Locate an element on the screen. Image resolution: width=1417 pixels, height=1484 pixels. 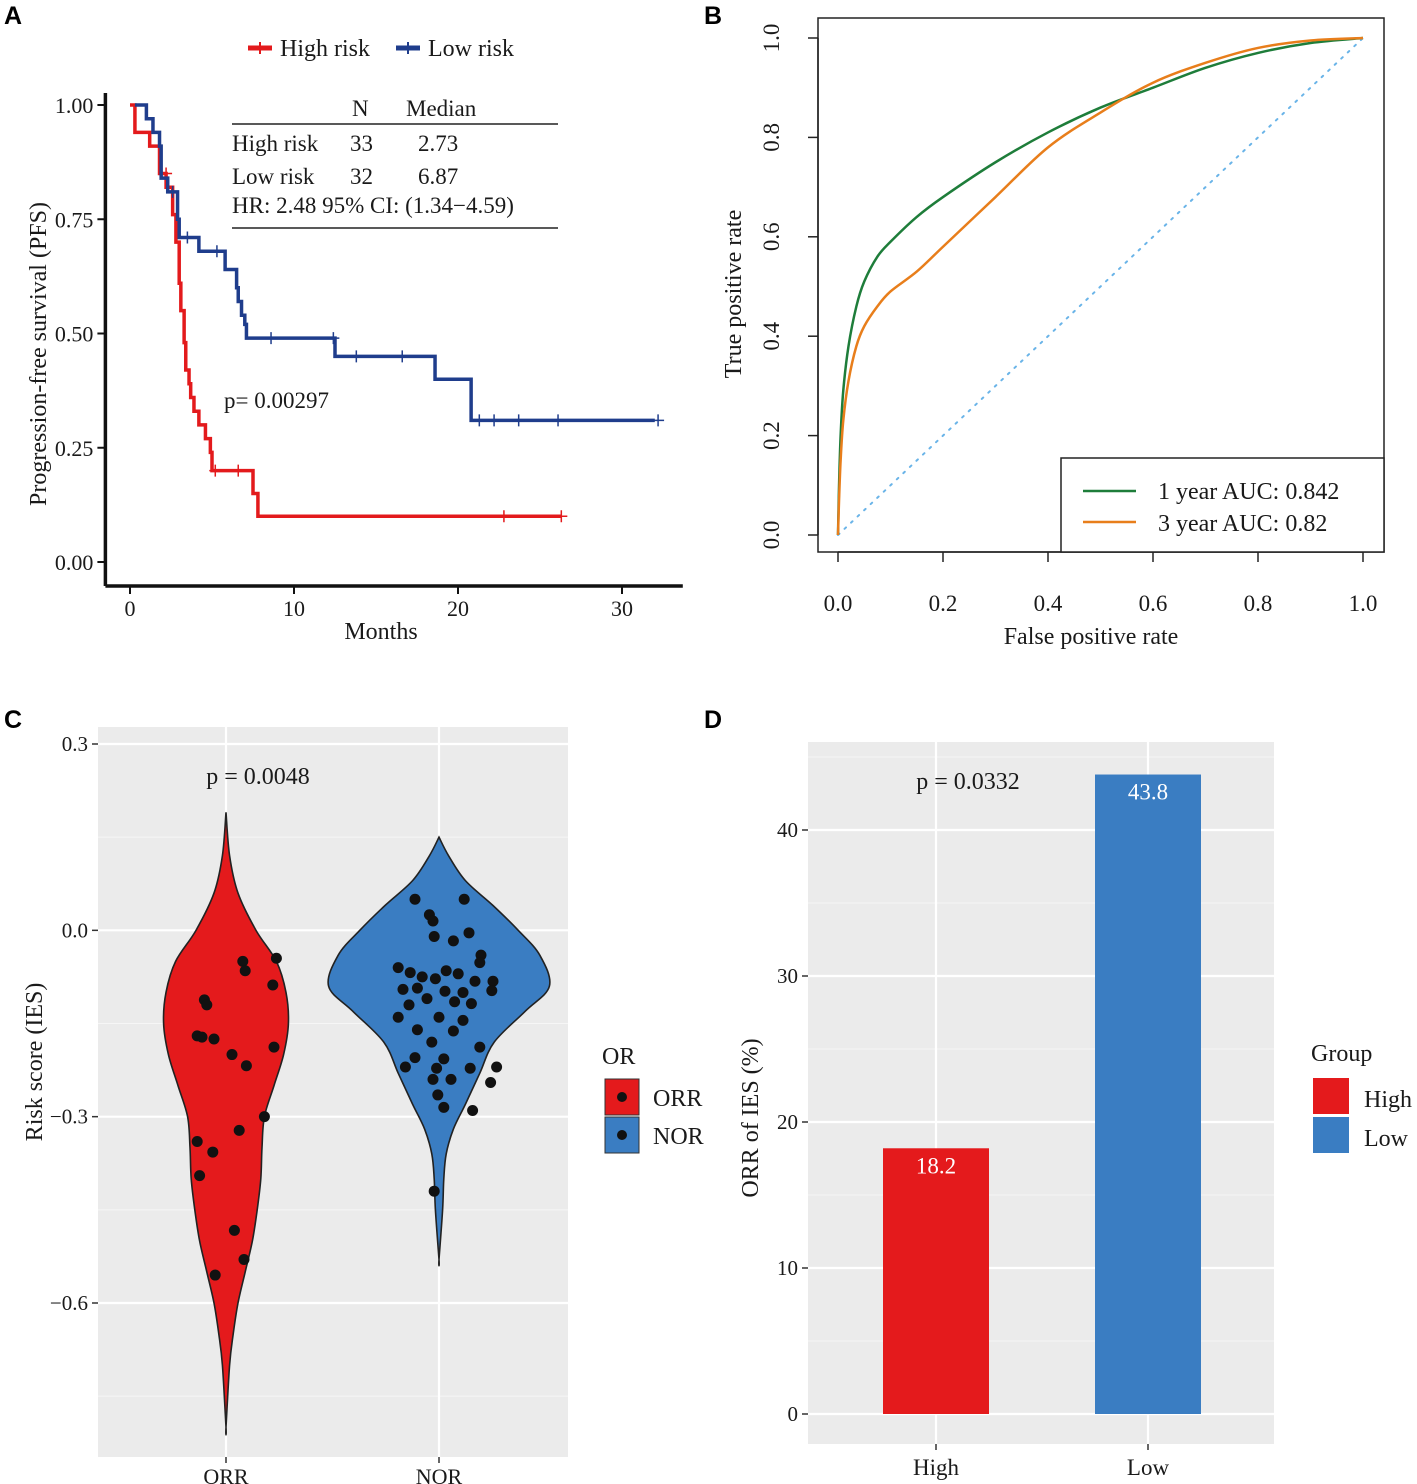
roc-y-tick-label: 0.6 is located at coordinates (771, 236).